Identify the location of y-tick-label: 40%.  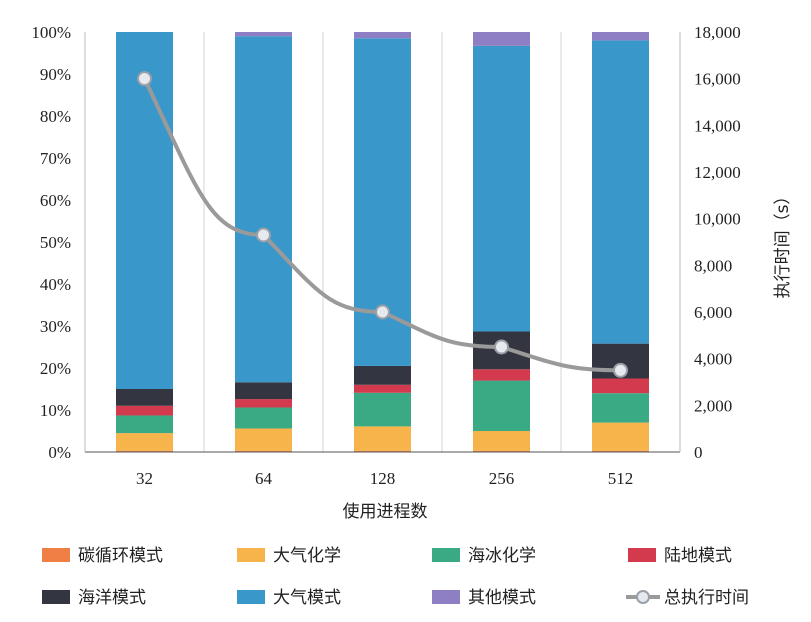
(55, 284).